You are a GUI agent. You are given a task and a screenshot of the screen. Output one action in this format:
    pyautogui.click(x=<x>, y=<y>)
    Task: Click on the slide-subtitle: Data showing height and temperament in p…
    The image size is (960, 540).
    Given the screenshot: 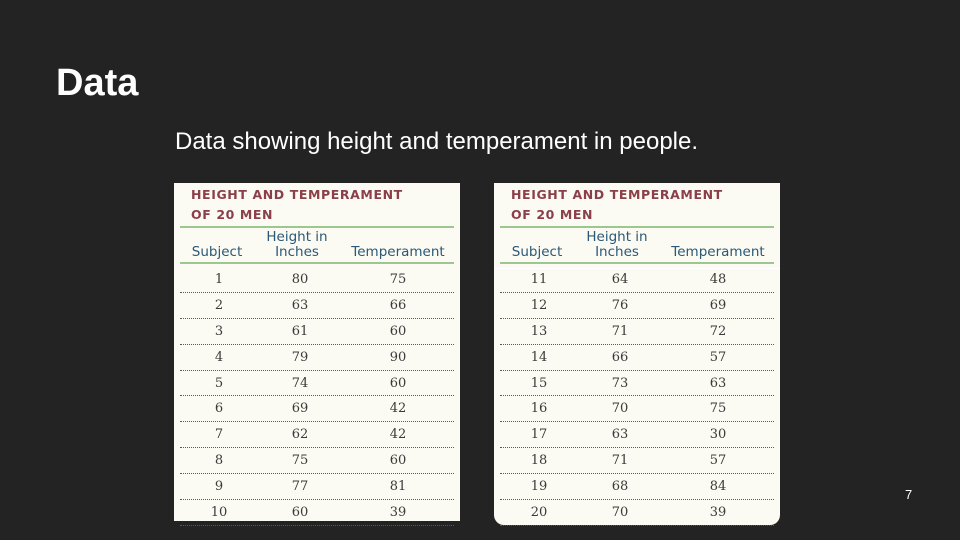 What is the action you would take?
    pyautogui.click(x=437, y=141)
    